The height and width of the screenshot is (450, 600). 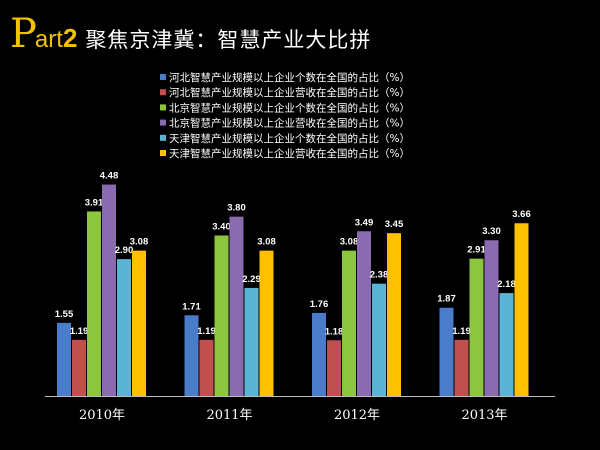 What do you see at coordinates (221, 315) in the screenshot?
I see `bar-2011年-series-3` at bounding box center [221, 315].